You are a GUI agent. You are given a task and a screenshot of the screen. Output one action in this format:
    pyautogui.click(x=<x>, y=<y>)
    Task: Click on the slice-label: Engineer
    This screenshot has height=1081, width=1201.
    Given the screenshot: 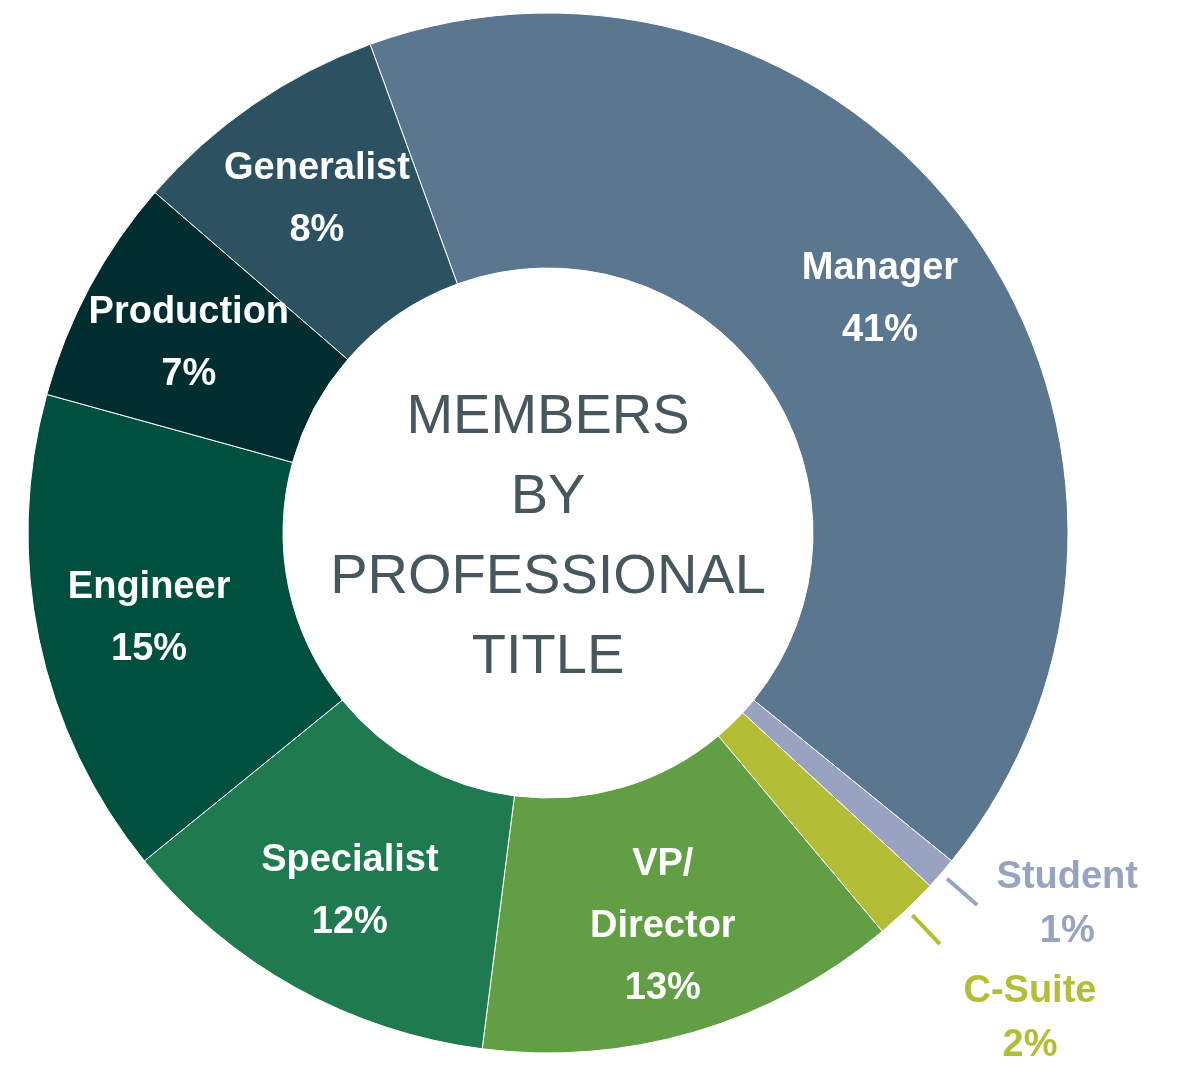 What is the action you would take?
    pyautogui.click(x=149, y=585)
    